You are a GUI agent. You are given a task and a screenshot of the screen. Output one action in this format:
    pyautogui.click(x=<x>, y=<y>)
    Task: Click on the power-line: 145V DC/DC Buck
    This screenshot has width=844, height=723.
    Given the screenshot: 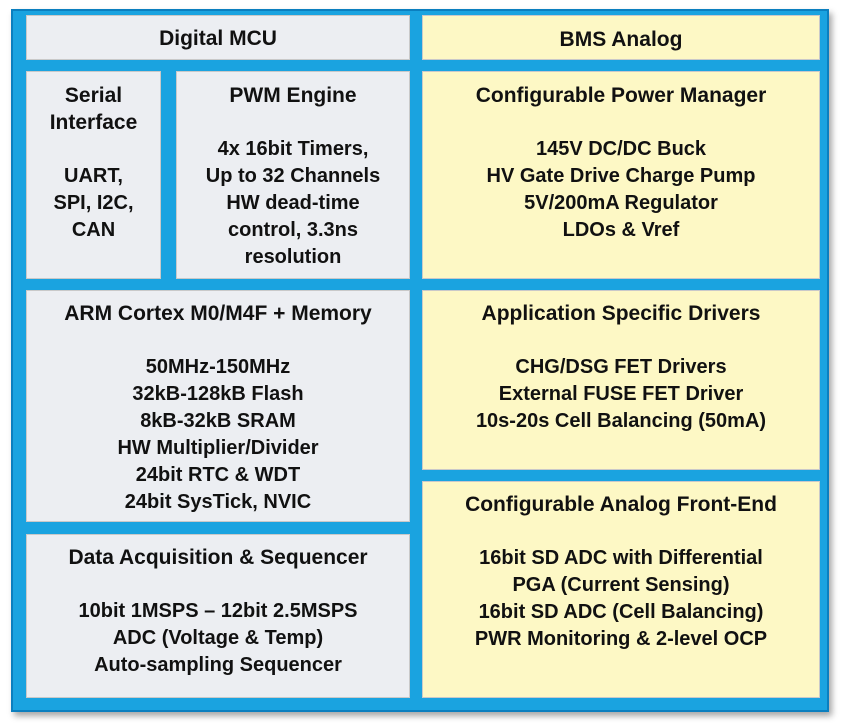 What is the action you would take?
    pyautogui.click(x=621, y=149)
    